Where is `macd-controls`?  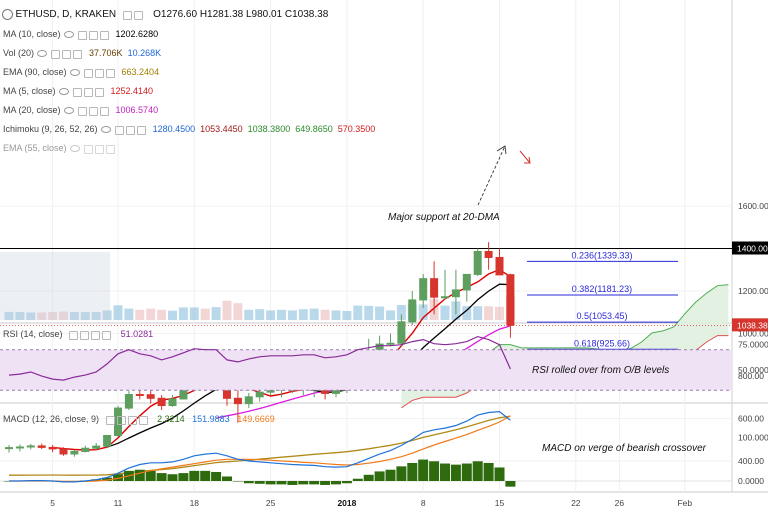 macd-controls is located at coordinates (127, 420).